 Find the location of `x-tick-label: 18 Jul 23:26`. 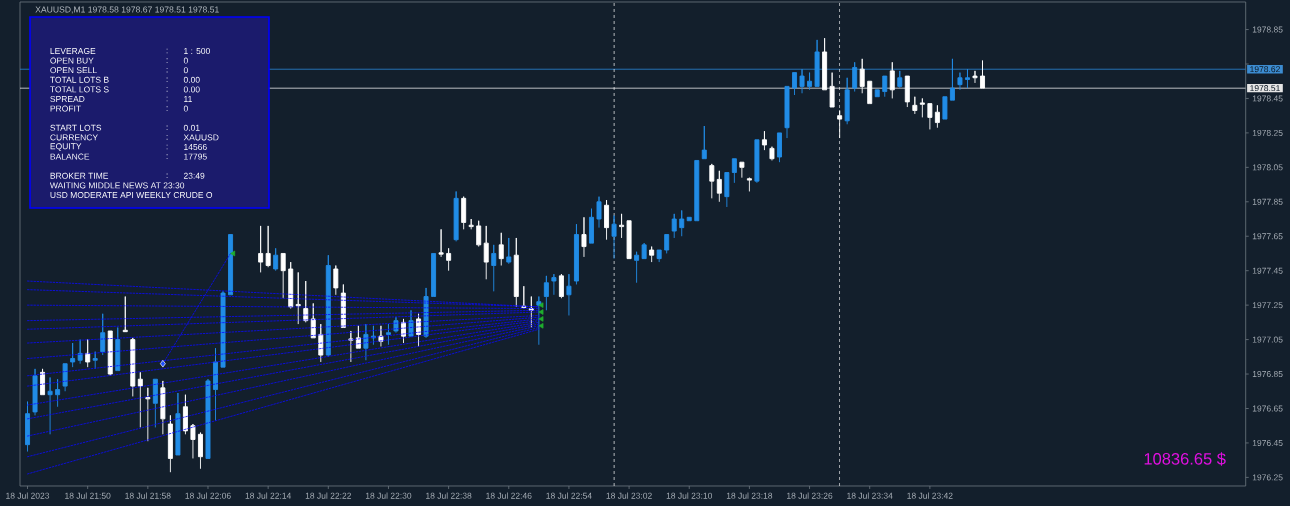

x-tick-label: 18 Jul 23:26 is located at coordinates (810, 495).